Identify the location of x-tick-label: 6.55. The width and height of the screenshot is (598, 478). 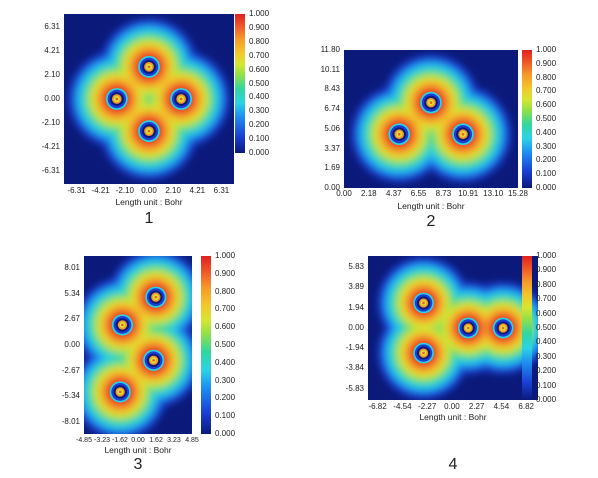
(418, 193).